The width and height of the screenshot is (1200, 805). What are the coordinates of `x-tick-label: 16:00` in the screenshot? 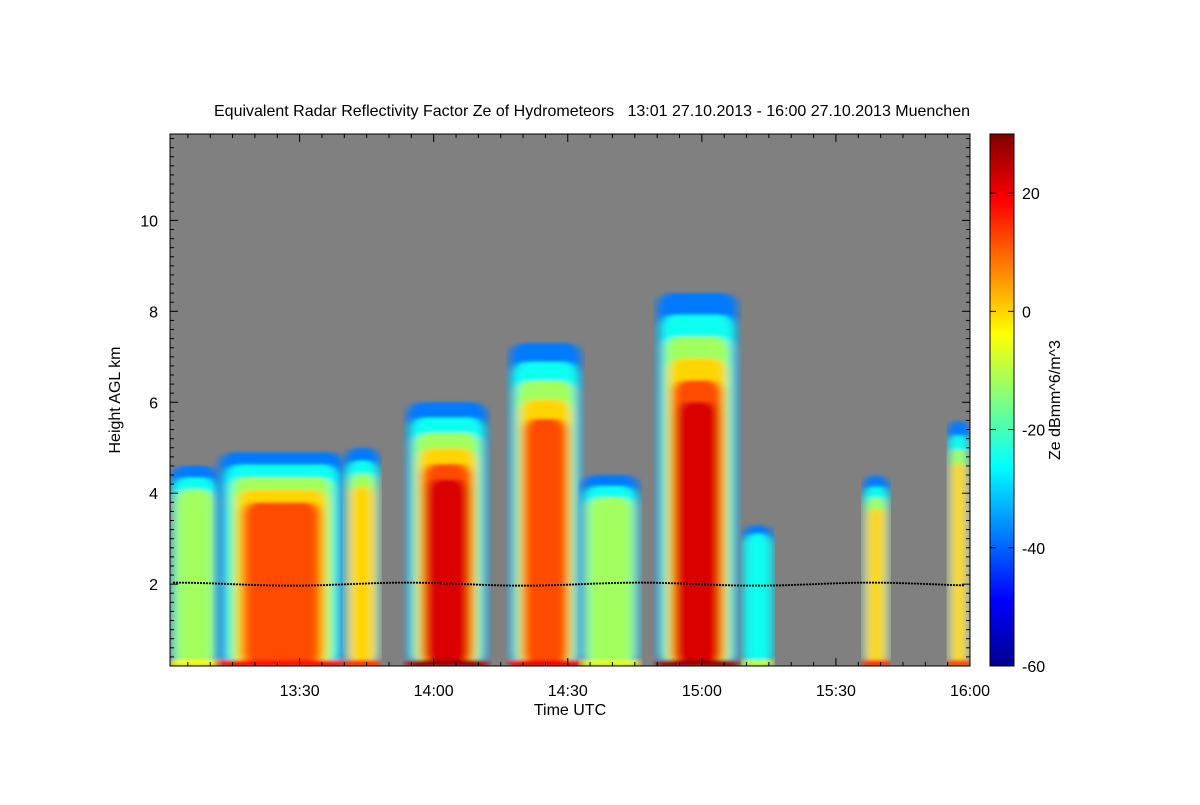 It's located at (970, 691).